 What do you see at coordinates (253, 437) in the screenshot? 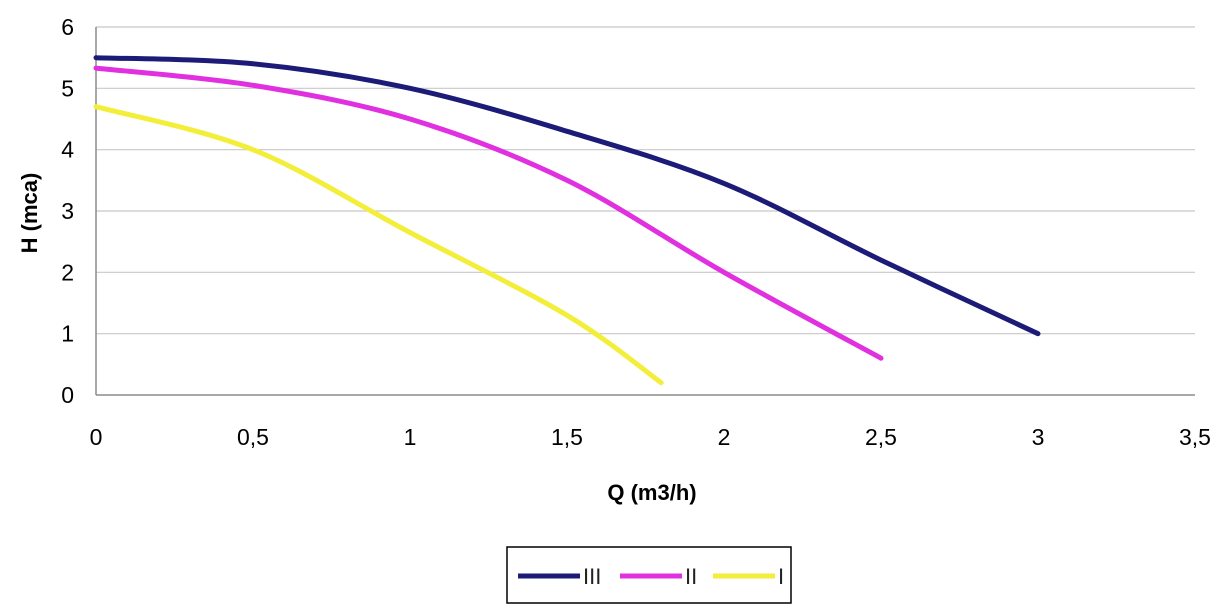
I see `x-tick-label: 0,5` at bounding box center [253, 437].